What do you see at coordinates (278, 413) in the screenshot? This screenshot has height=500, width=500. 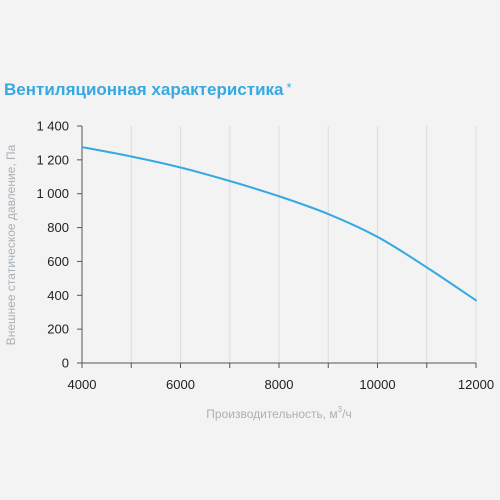 I see `x-axis-title: Производительность, м3/ч` at bounding box center [278, 413].